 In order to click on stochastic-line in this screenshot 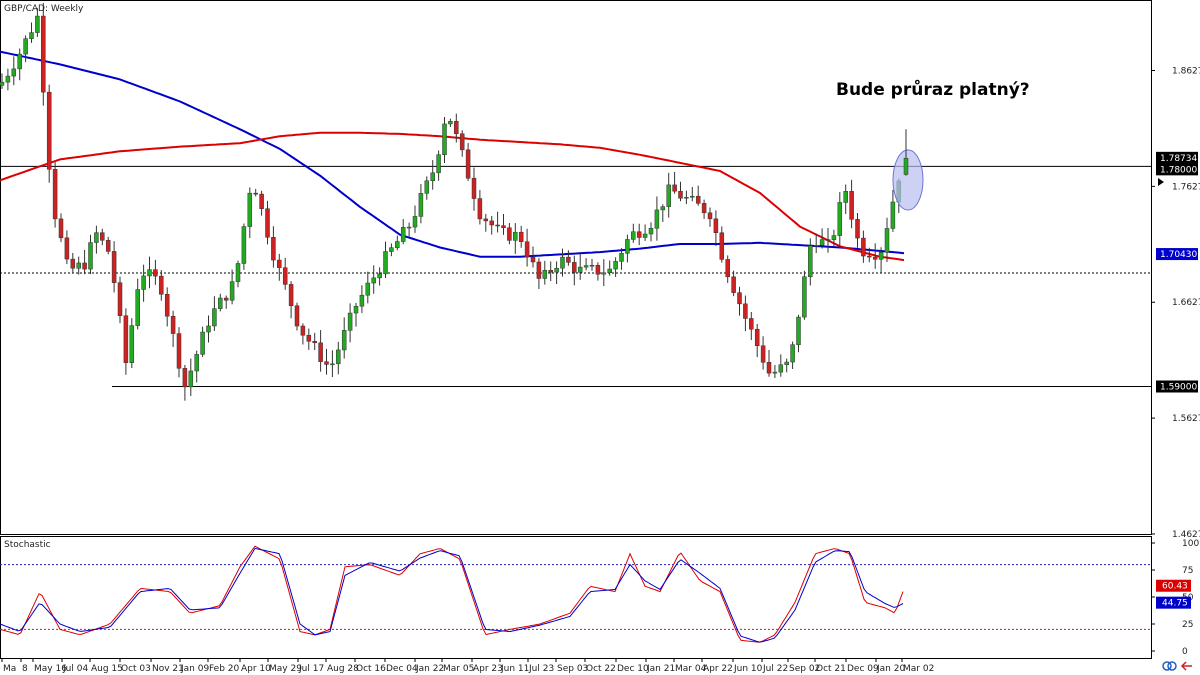, I will do `click(452, 595)`.